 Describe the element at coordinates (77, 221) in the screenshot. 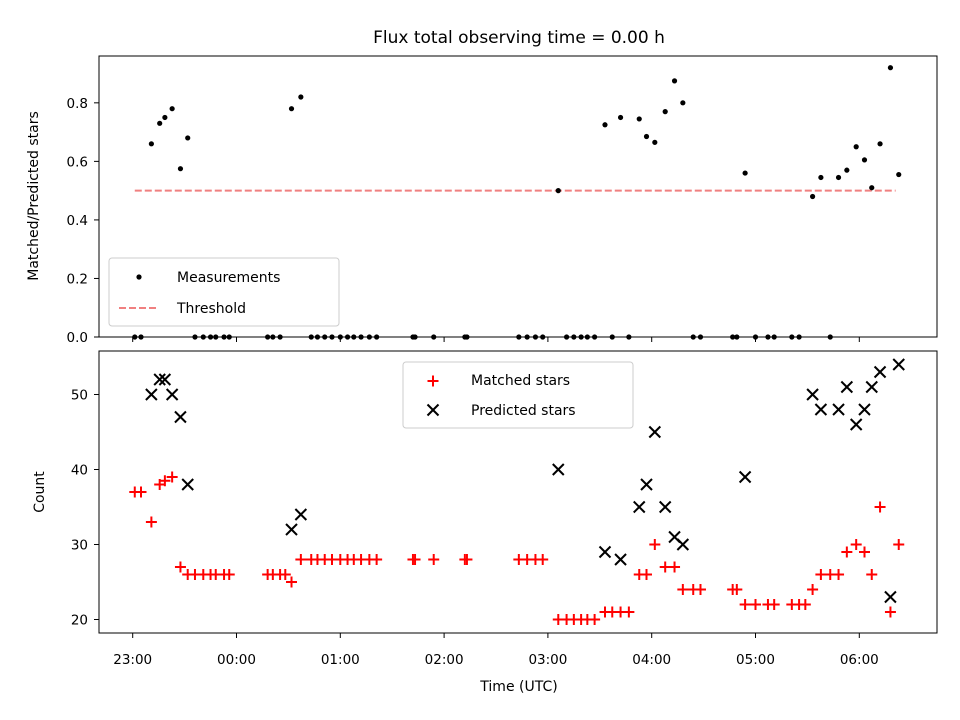

I see `top-y-tick-label: 0.4` at that location.